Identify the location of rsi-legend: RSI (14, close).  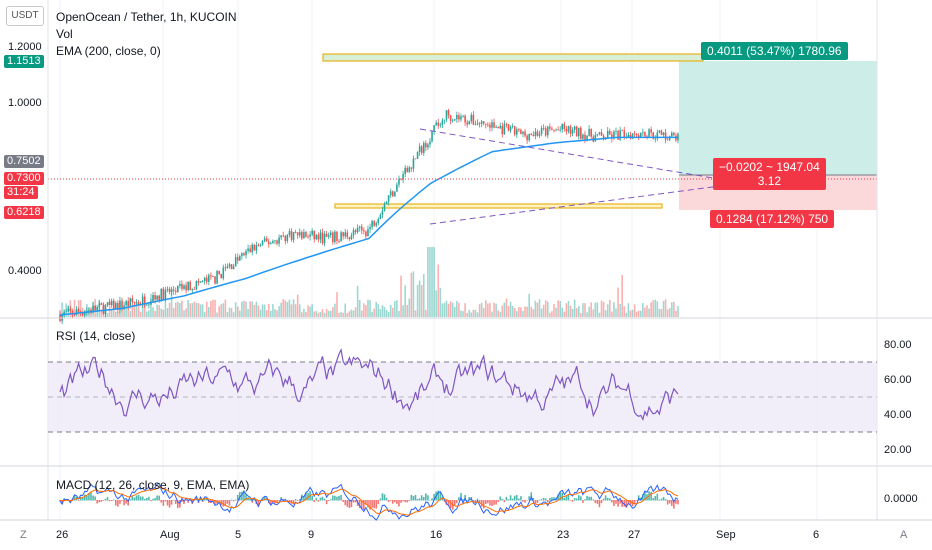
(96, 336).